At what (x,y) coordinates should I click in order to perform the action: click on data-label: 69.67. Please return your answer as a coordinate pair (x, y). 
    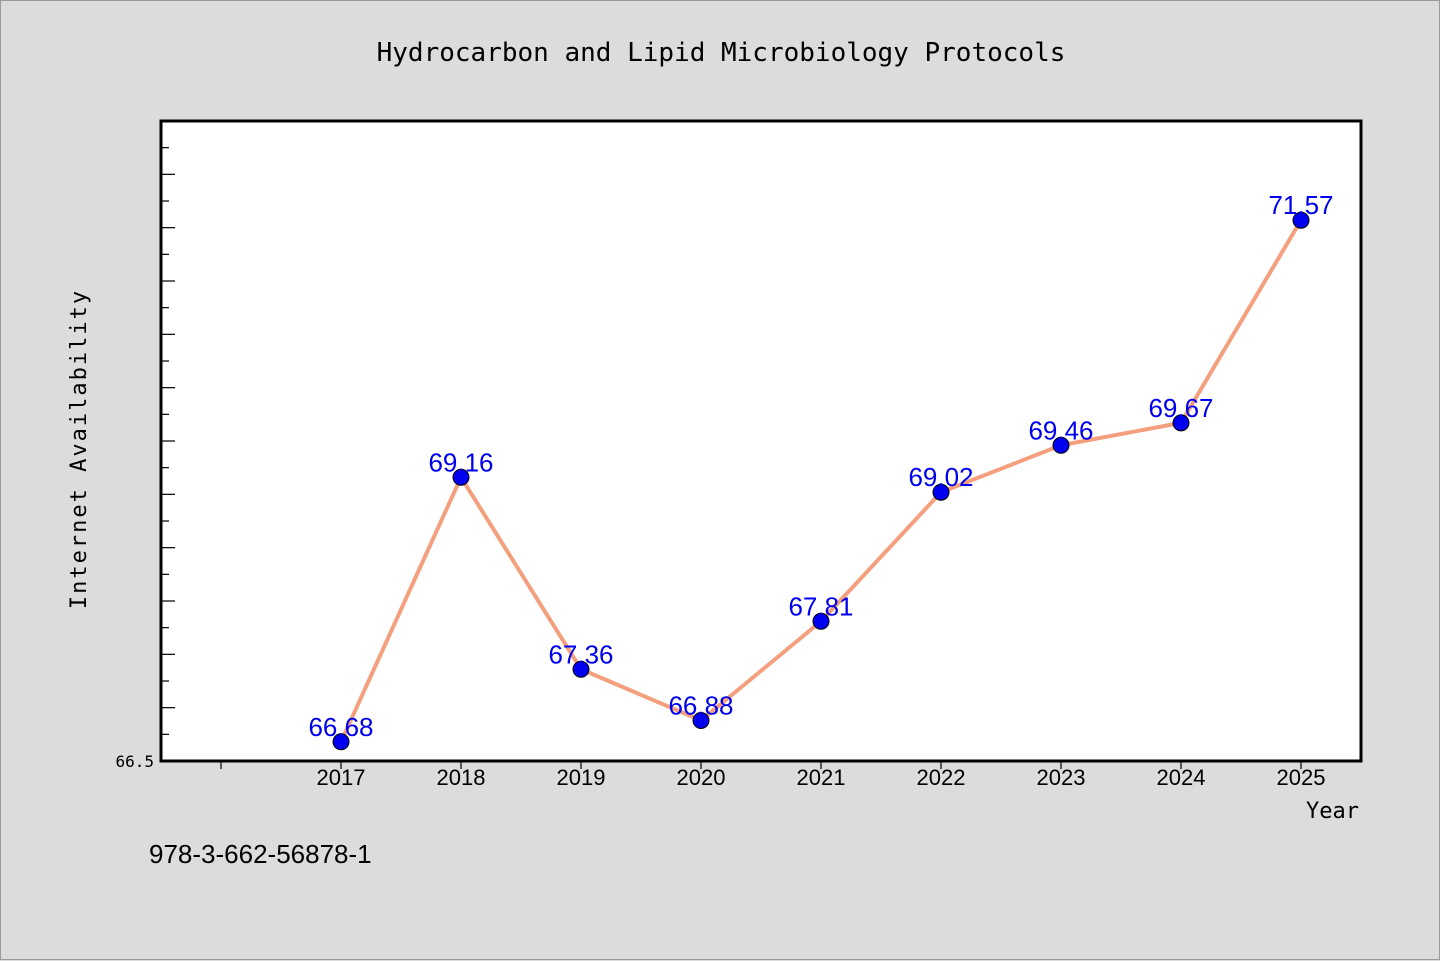
    Looking at the image, I should click on (1180, 408).